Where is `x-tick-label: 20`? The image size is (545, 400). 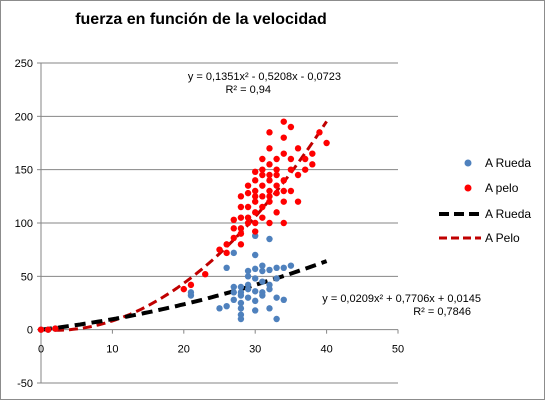
x-tick-label: 20 is located at coordinates (184, 350).